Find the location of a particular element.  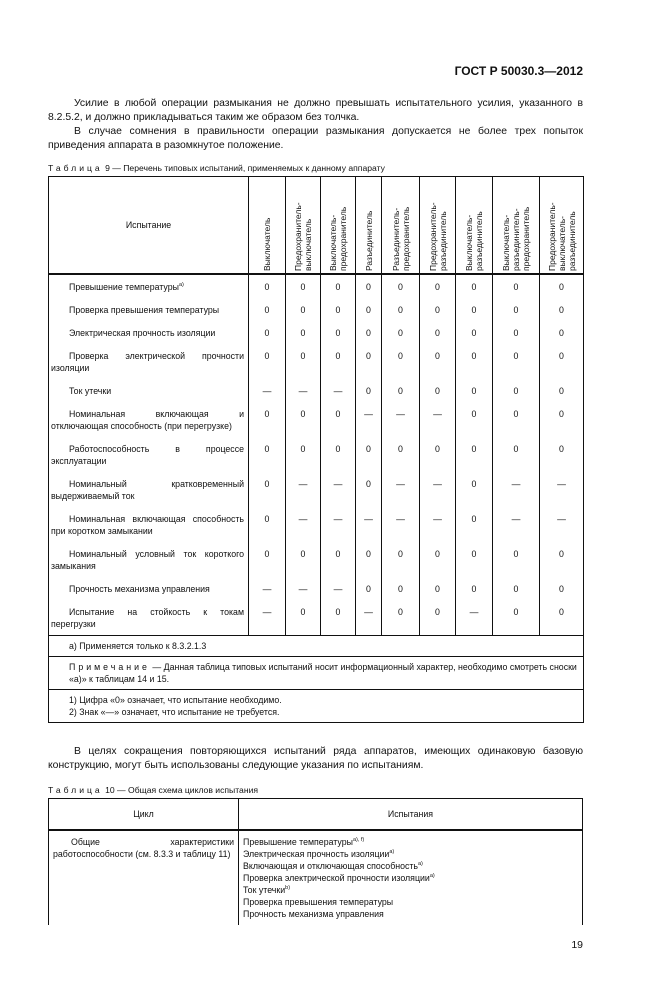

column-header: Предохранитель-выключатель-разъединитель is located at coordinates (561, 225).